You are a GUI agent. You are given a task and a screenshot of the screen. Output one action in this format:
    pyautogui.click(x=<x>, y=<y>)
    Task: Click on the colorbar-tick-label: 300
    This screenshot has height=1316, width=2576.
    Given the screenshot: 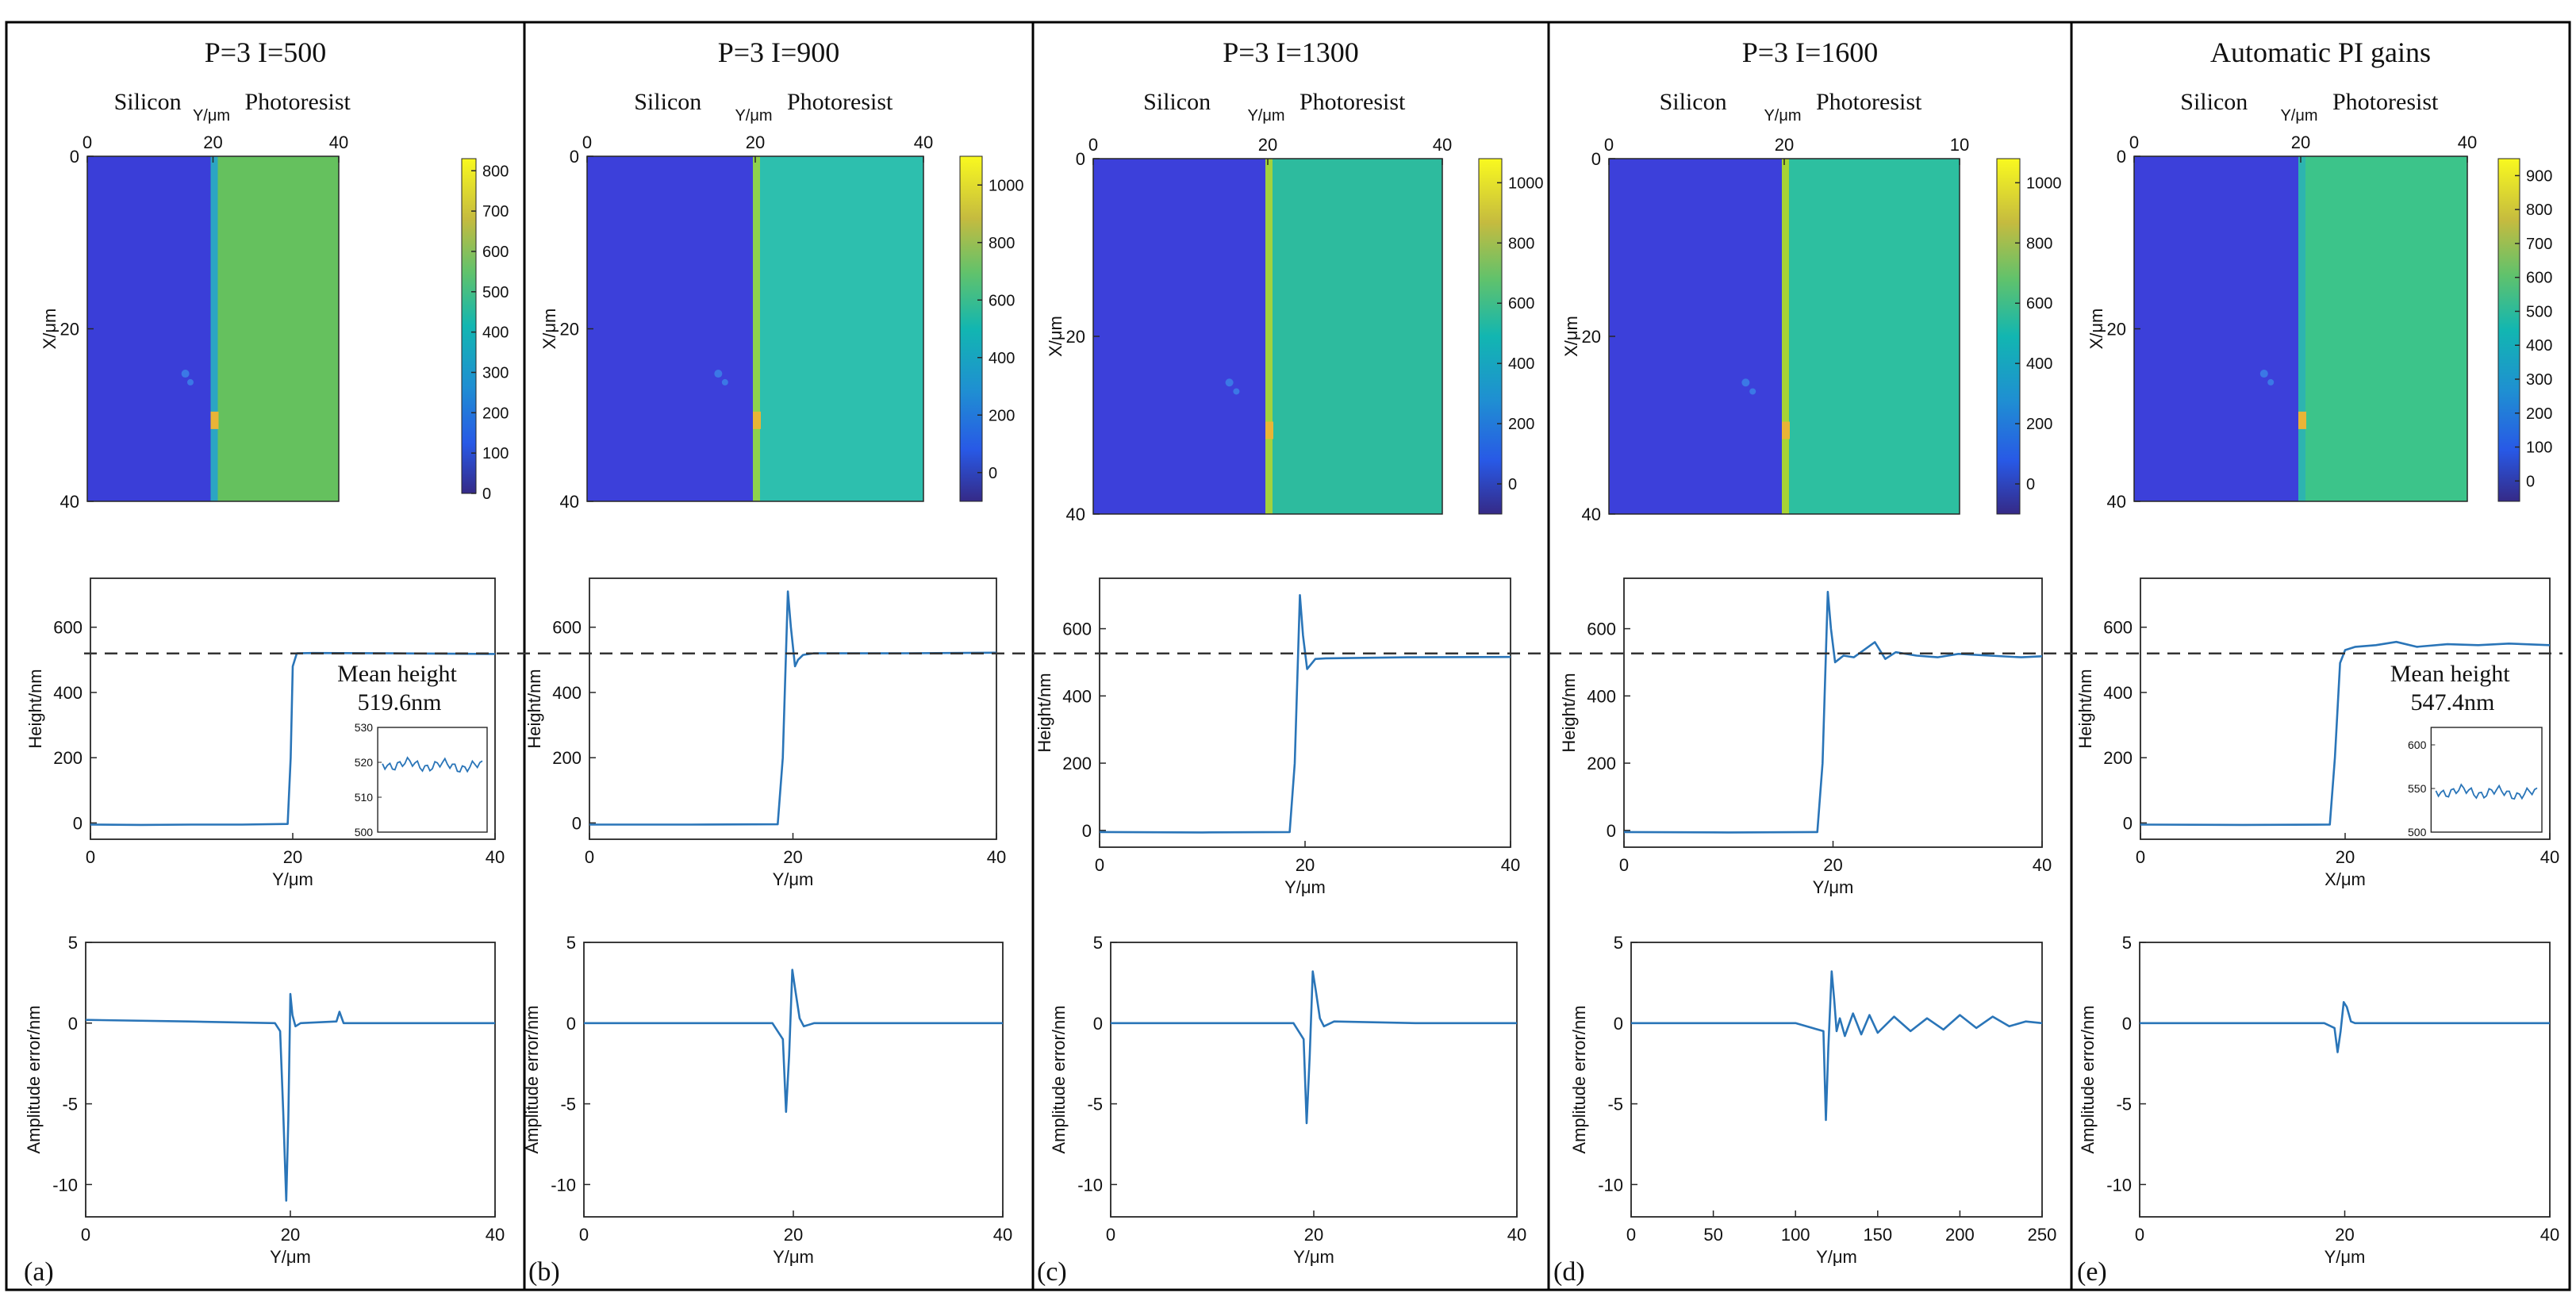 What is the action you would take?
    pyautogui.click(x=495, y=373)
    